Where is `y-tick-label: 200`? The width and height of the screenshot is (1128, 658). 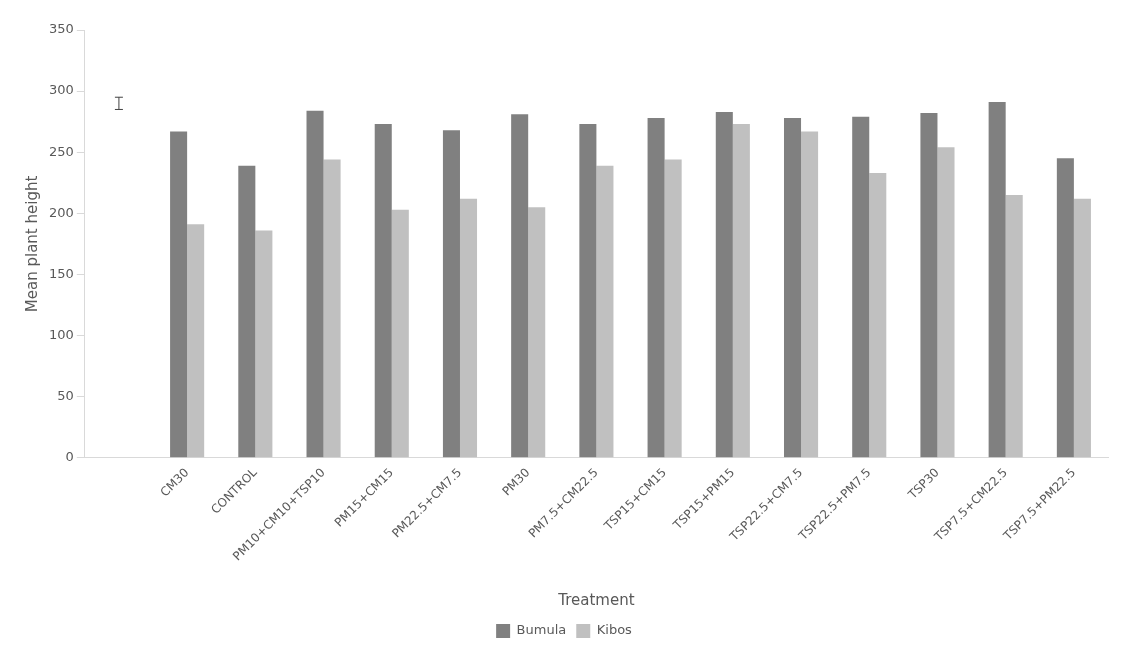 y-tick-label: 200 is located at coordinates (61, 212).